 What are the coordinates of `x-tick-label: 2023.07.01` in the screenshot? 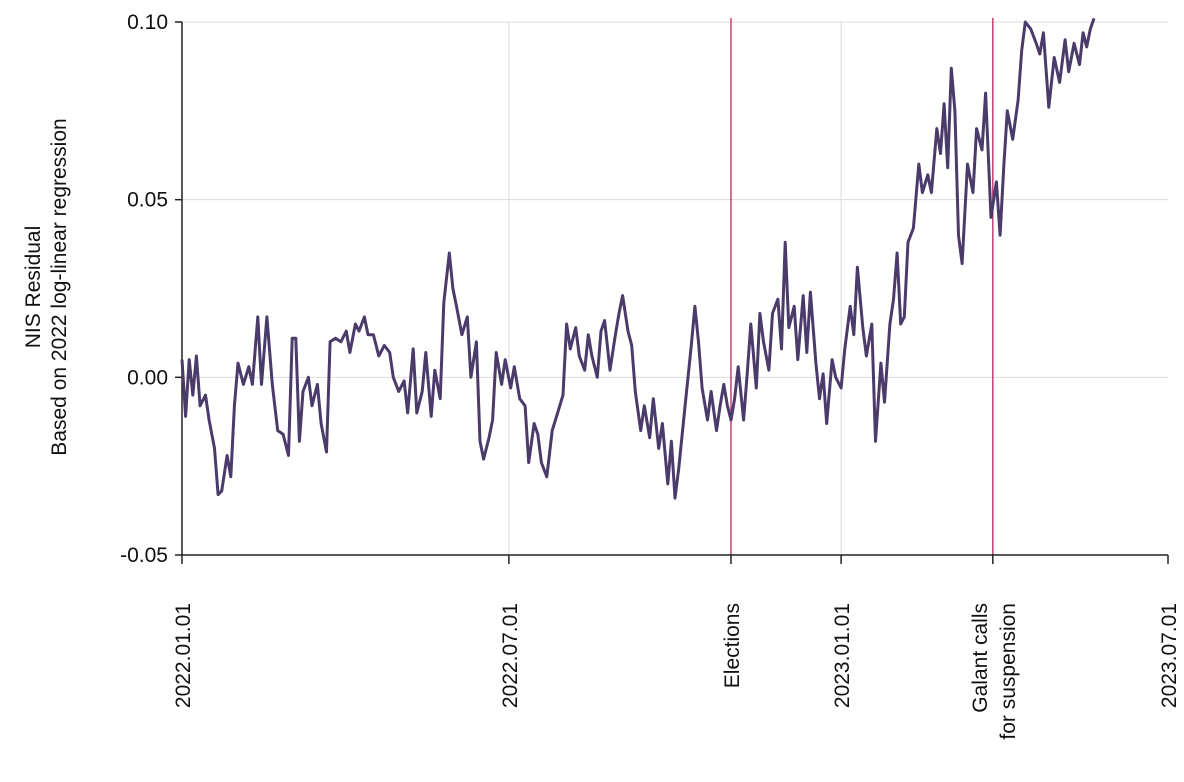 It's located at (1169, 655).